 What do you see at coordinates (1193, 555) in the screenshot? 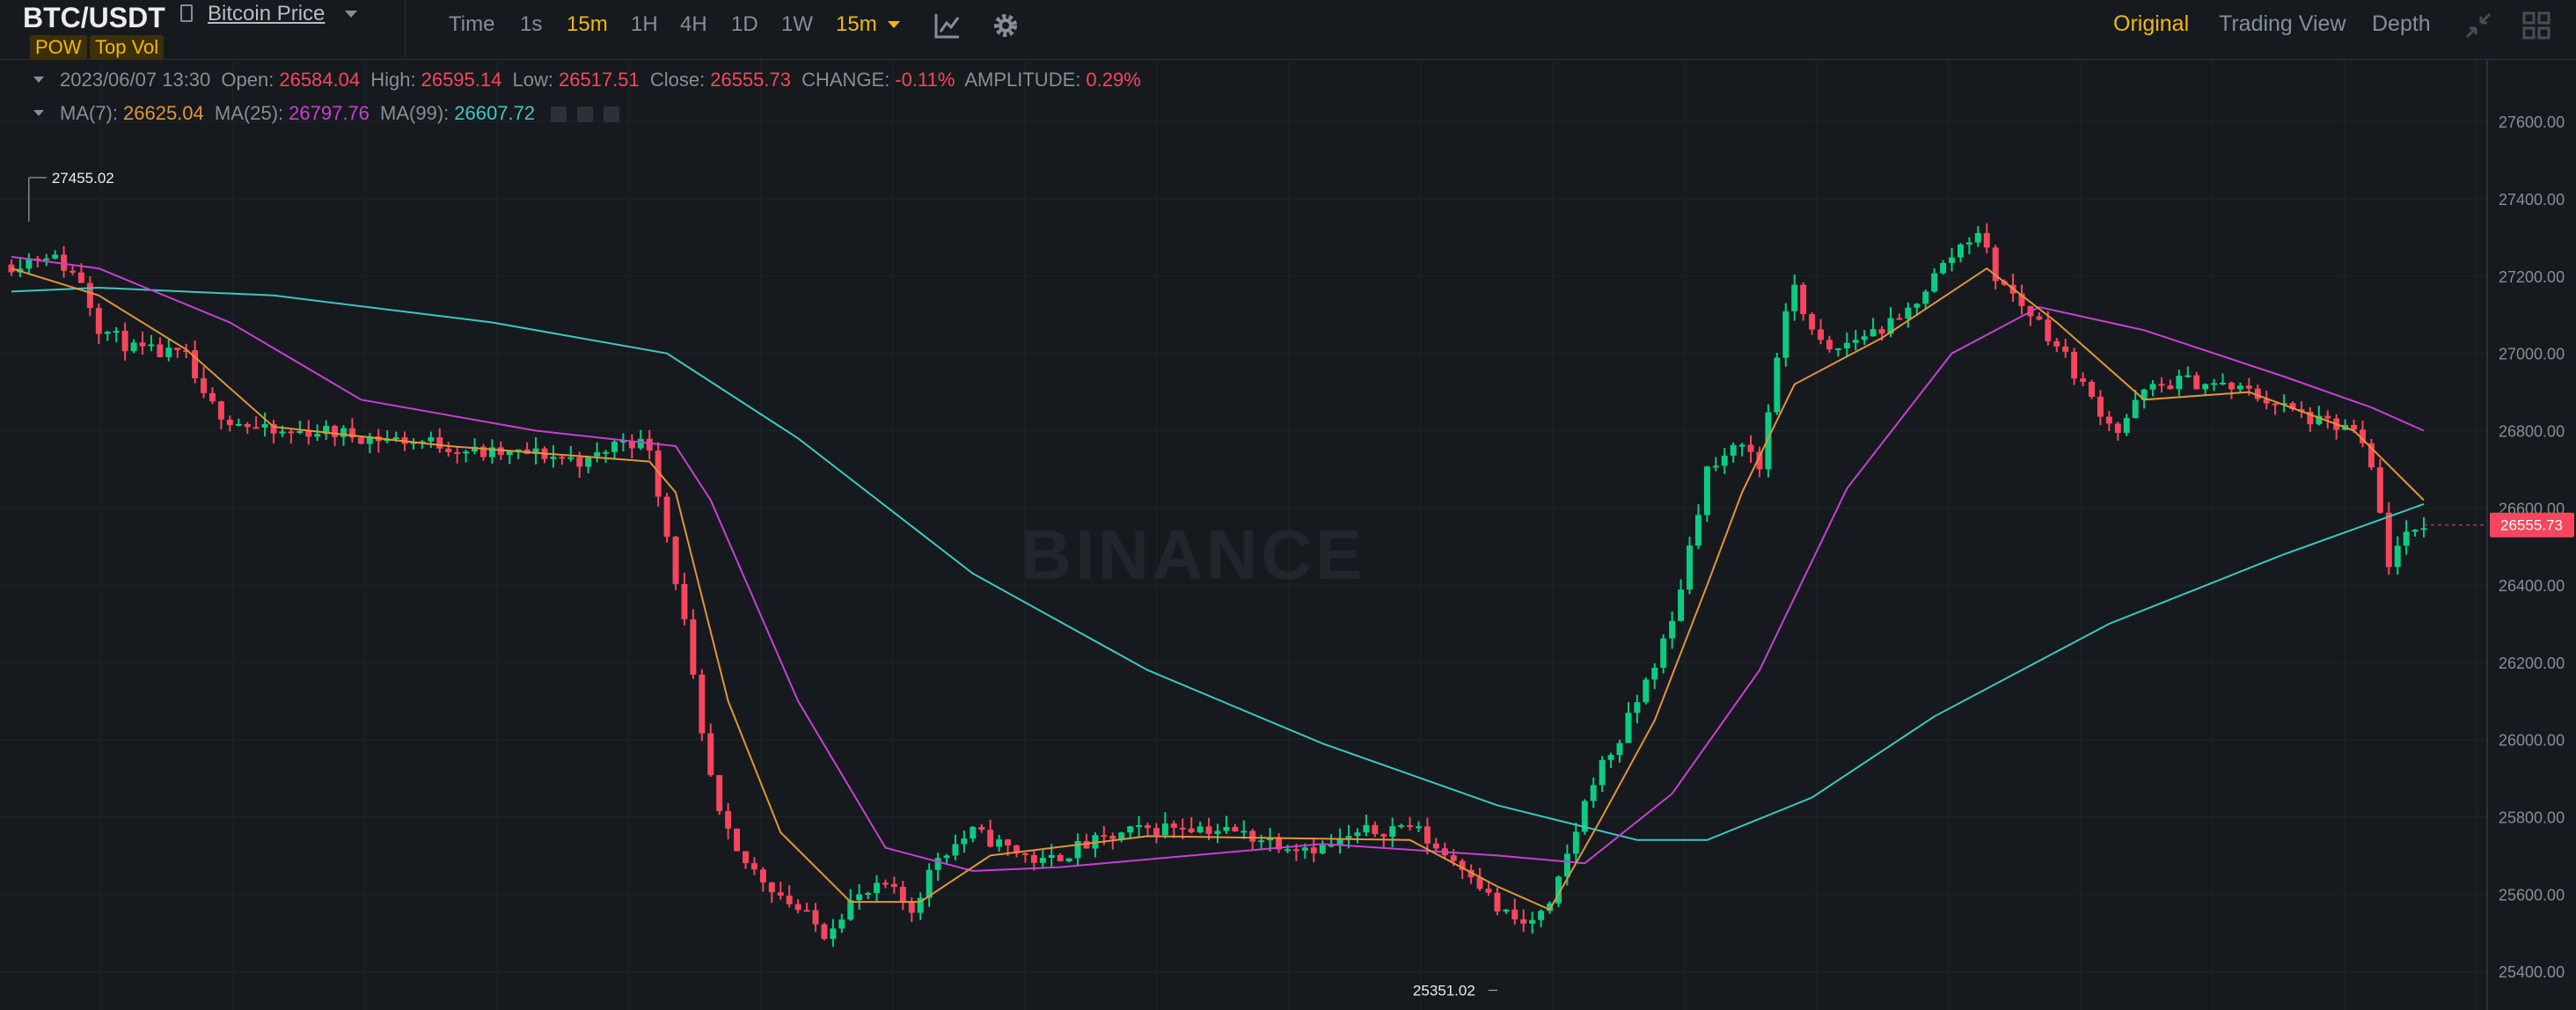
I see `binance-watermark: BINANCE` at bounding box center [1193, 555].